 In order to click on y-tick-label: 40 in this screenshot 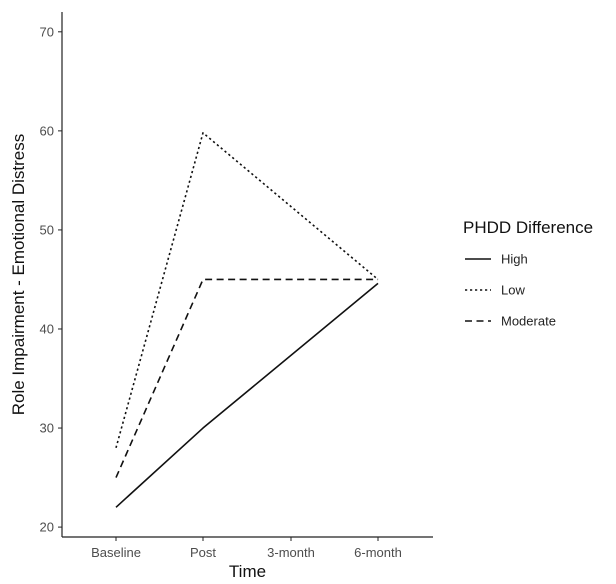, I will do `click(47, 328)`.